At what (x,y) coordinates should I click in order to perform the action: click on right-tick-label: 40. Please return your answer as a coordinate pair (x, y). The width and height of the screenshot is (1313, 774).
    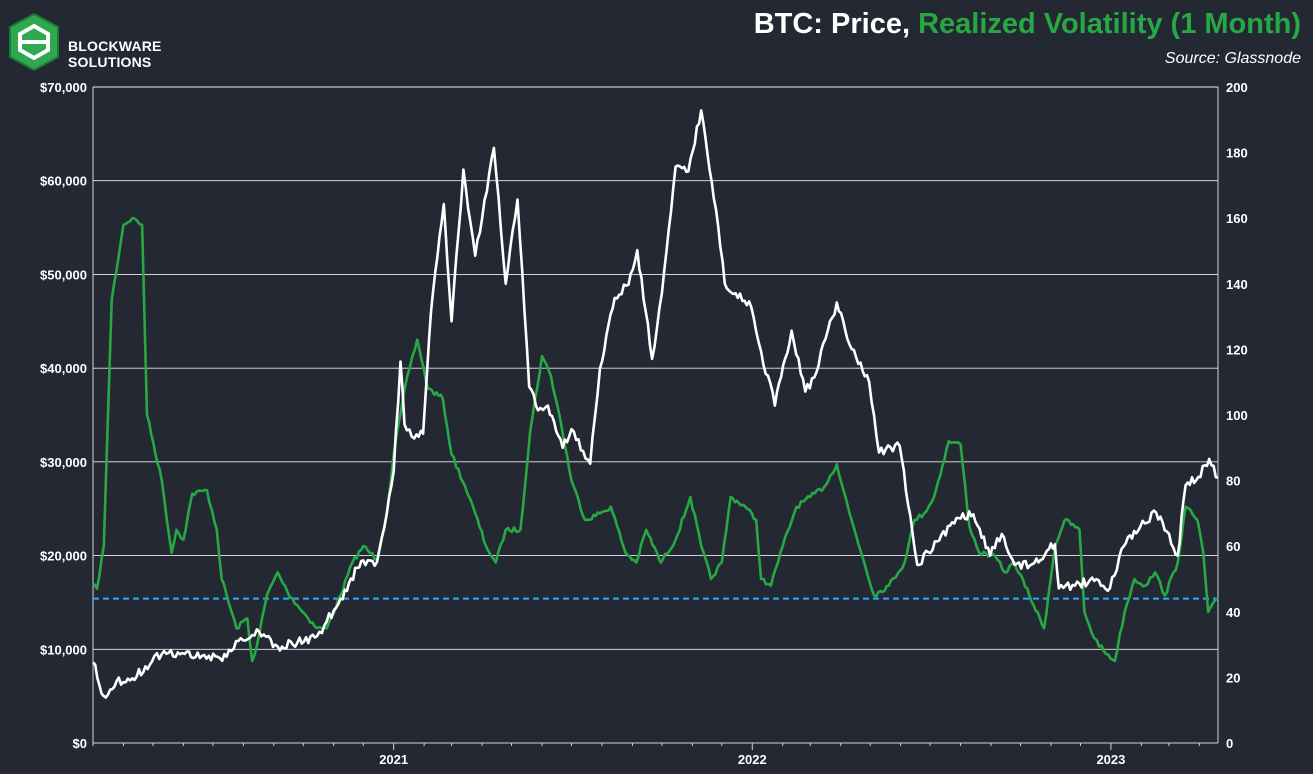
    Looking at the image, I should click on (1233, 612).